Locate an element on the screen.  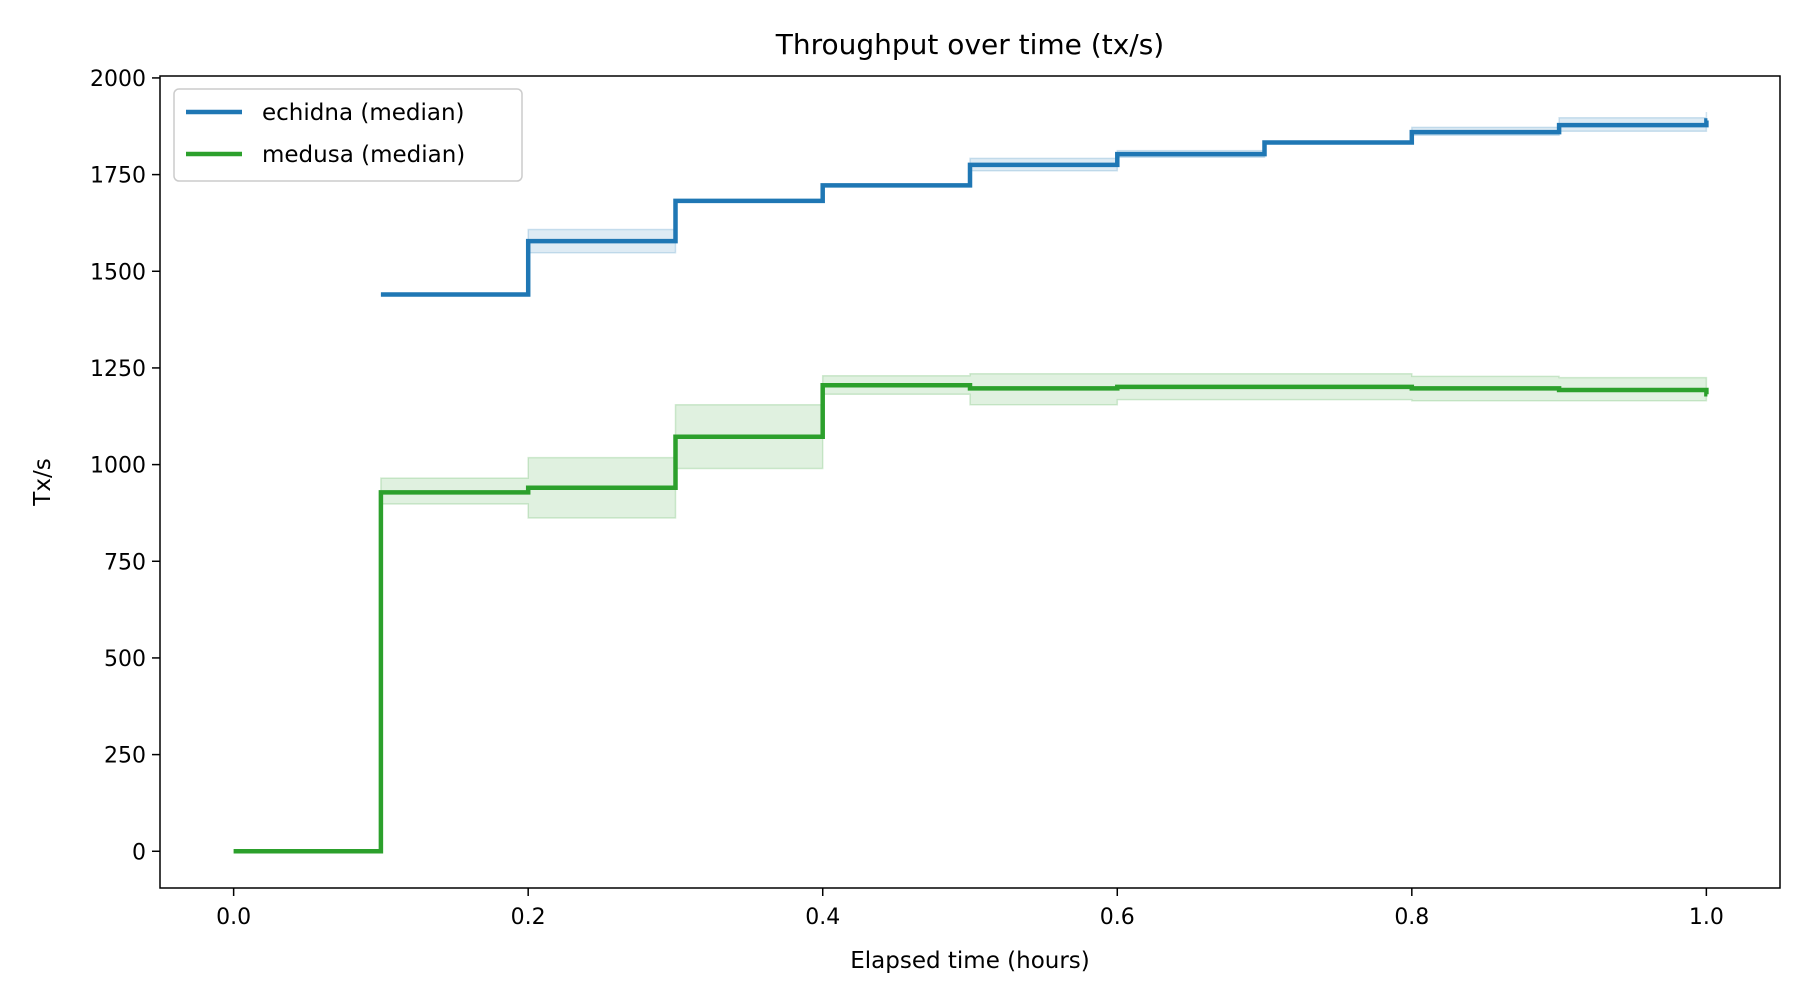
y-tick-label: 2000 is located at coordinates (118, 79).